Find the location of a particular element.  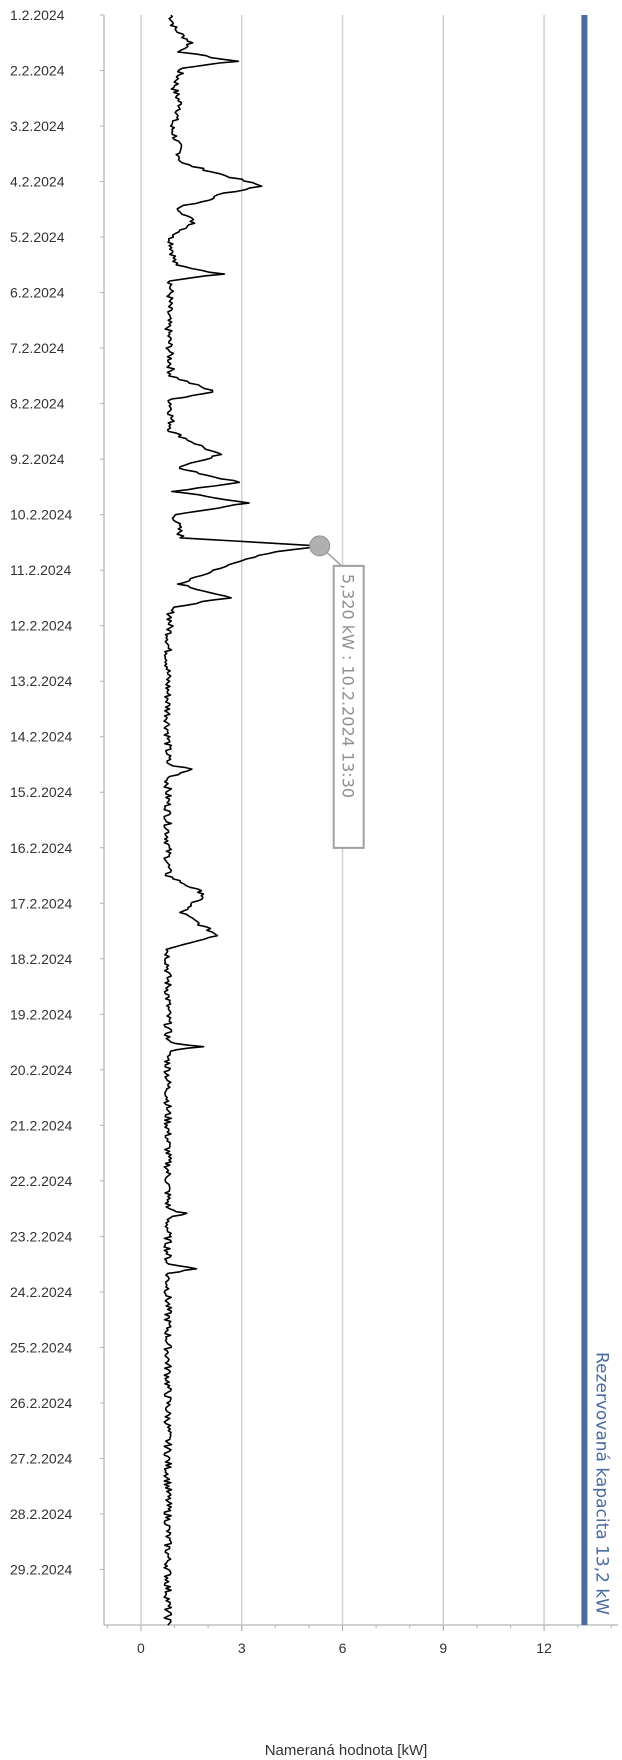

date-tick-label: 17.2.2024 is located at coordinates (41, 903).